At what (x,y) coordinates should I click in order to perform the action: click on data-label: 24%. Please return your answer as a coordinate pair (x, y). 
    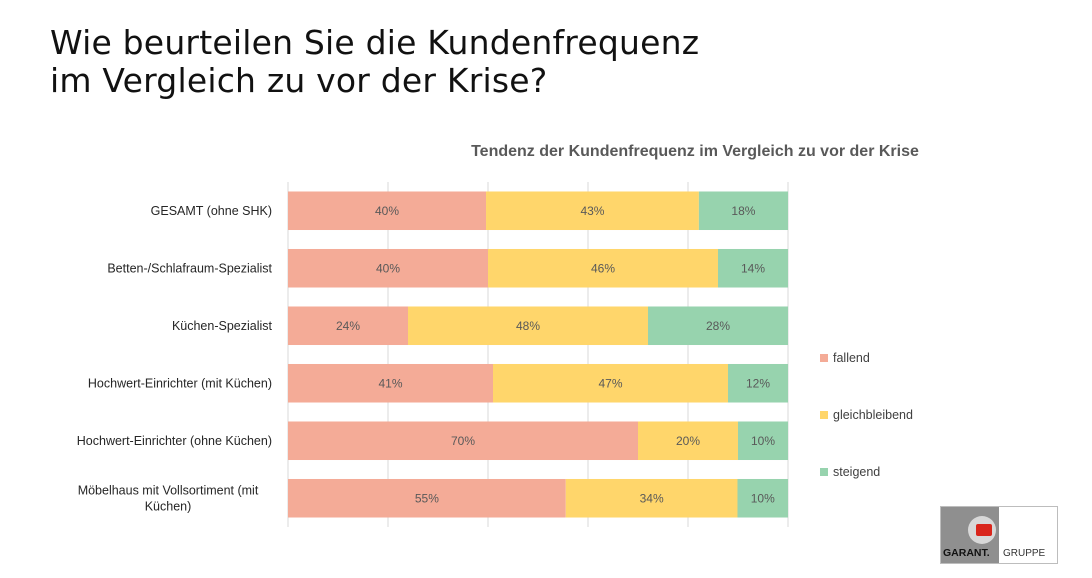
    Looking at the image, I should click on (348, 326).